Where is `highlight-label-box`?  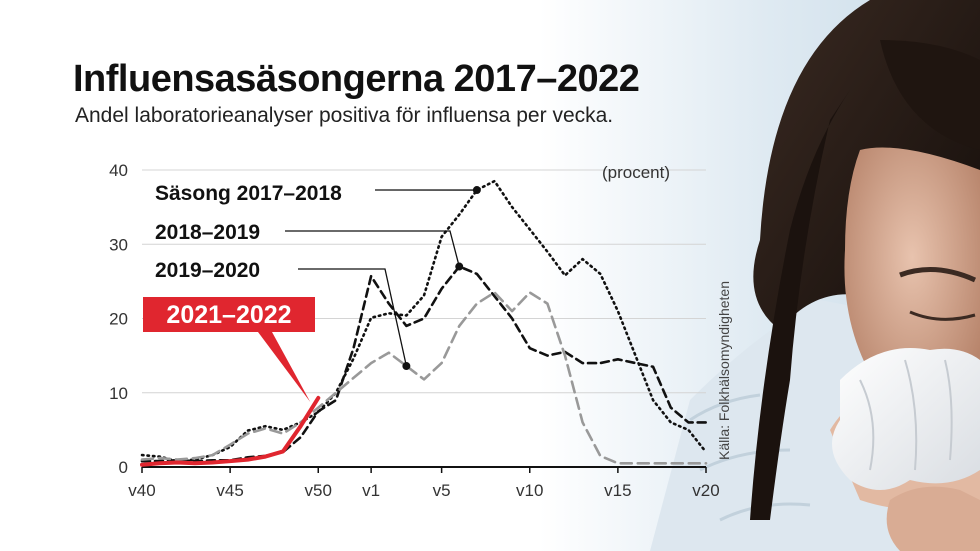
highlight-label-box is located at coordinates (229, 314).